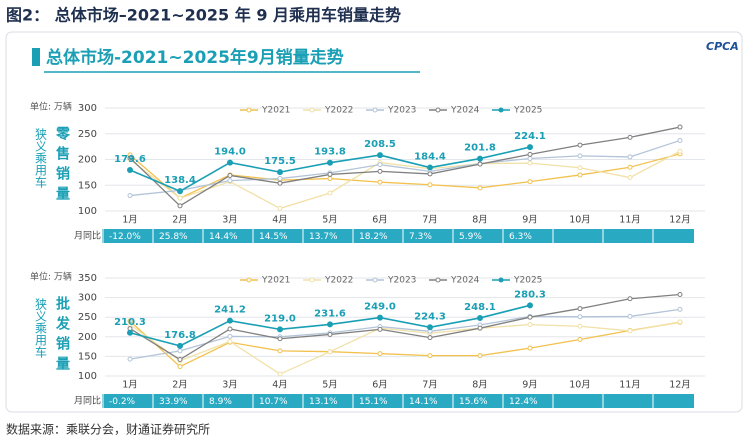 This screenshot has width=748, height=446. What do you see at coordinates (373, 237) in the screenshot?
I see `yoy-value: 18.2%` at bounding box center [373, 237].